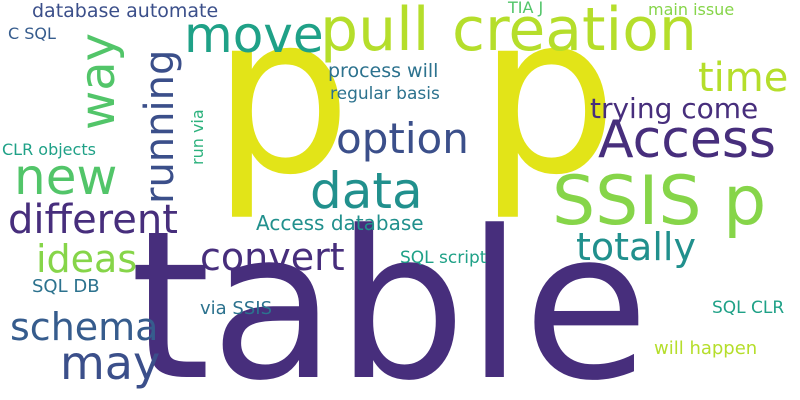  I want to click on word-pull: pull, so click(375, 32).